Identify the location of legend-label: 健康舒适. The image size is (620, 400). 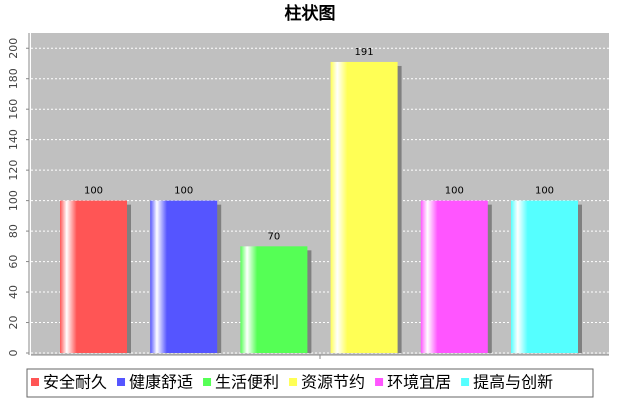
(161, 382).